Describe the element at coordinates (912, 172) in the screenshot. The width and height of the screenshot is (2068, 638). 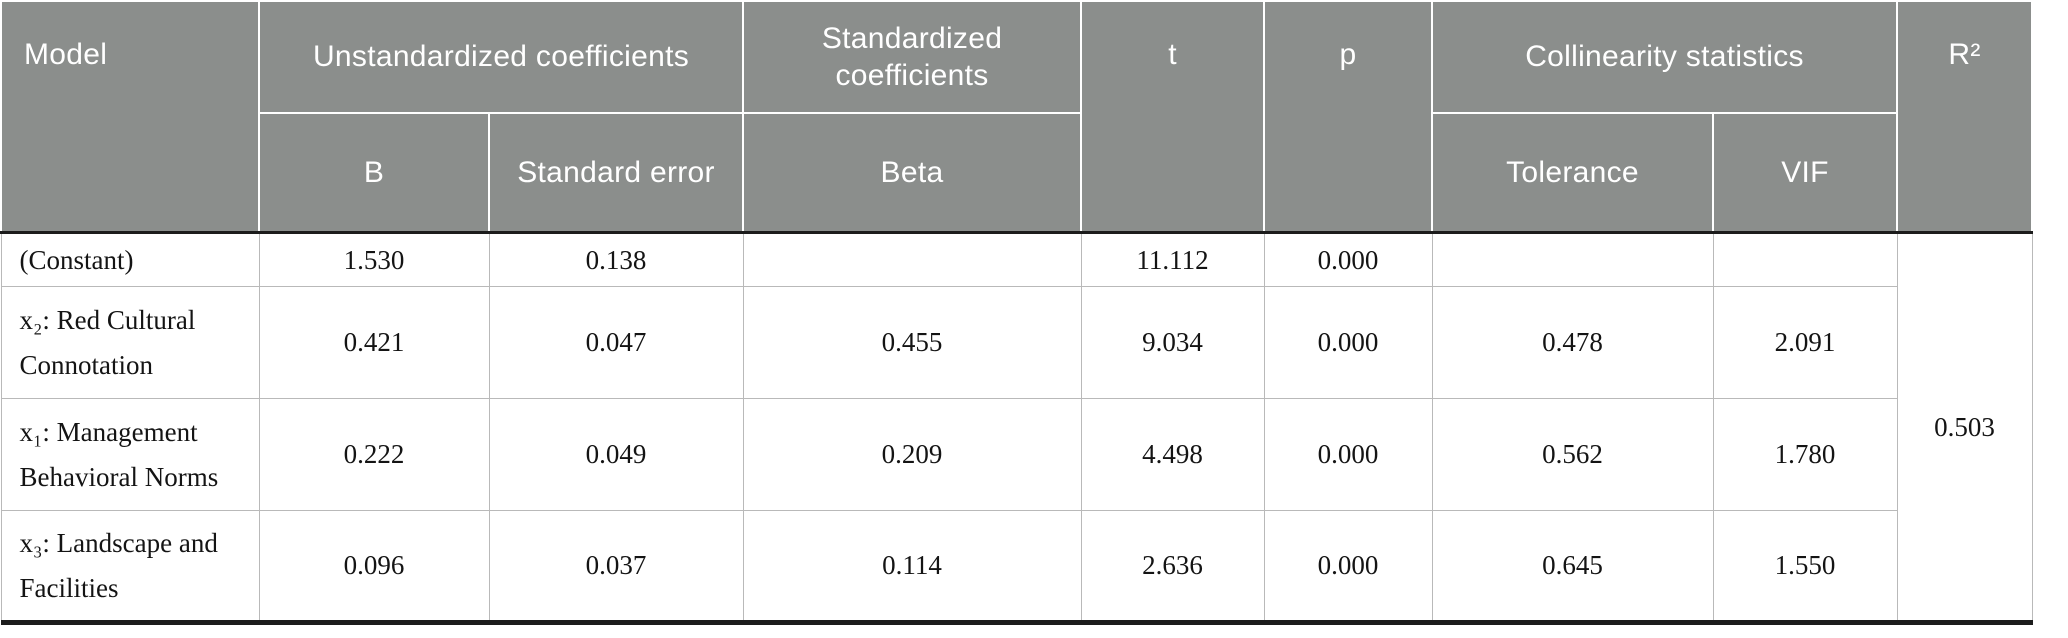
I see `header-beta: Beta` at that location.